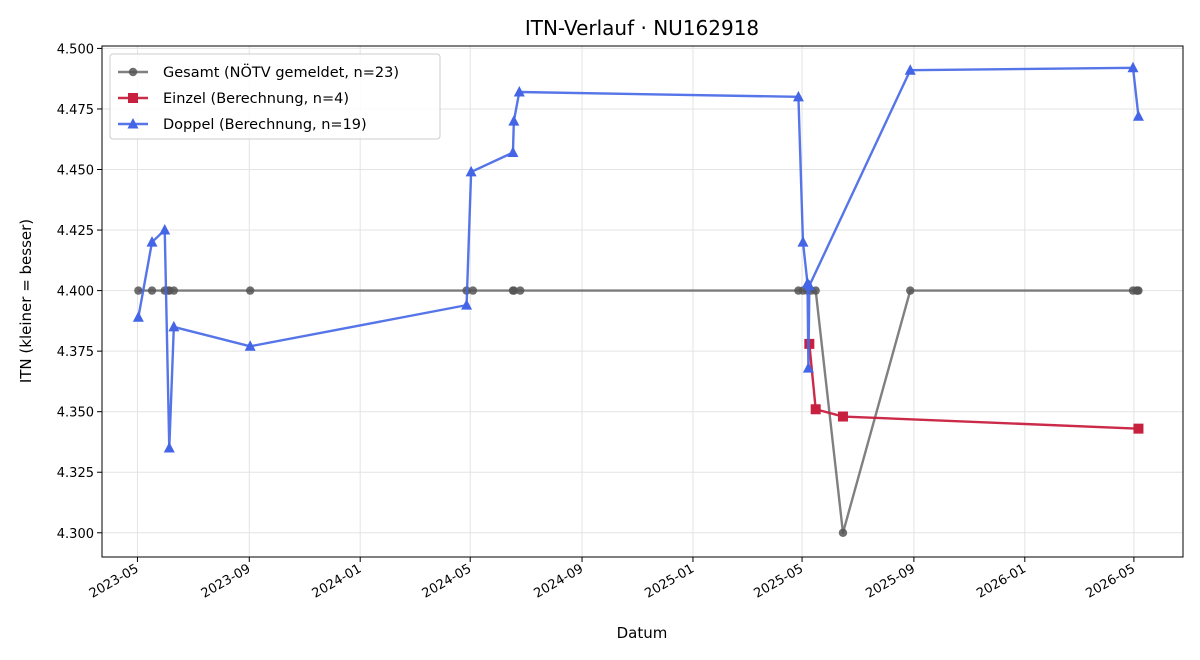  I want to click on y-tick-label: 4.475, so click(75, 110).